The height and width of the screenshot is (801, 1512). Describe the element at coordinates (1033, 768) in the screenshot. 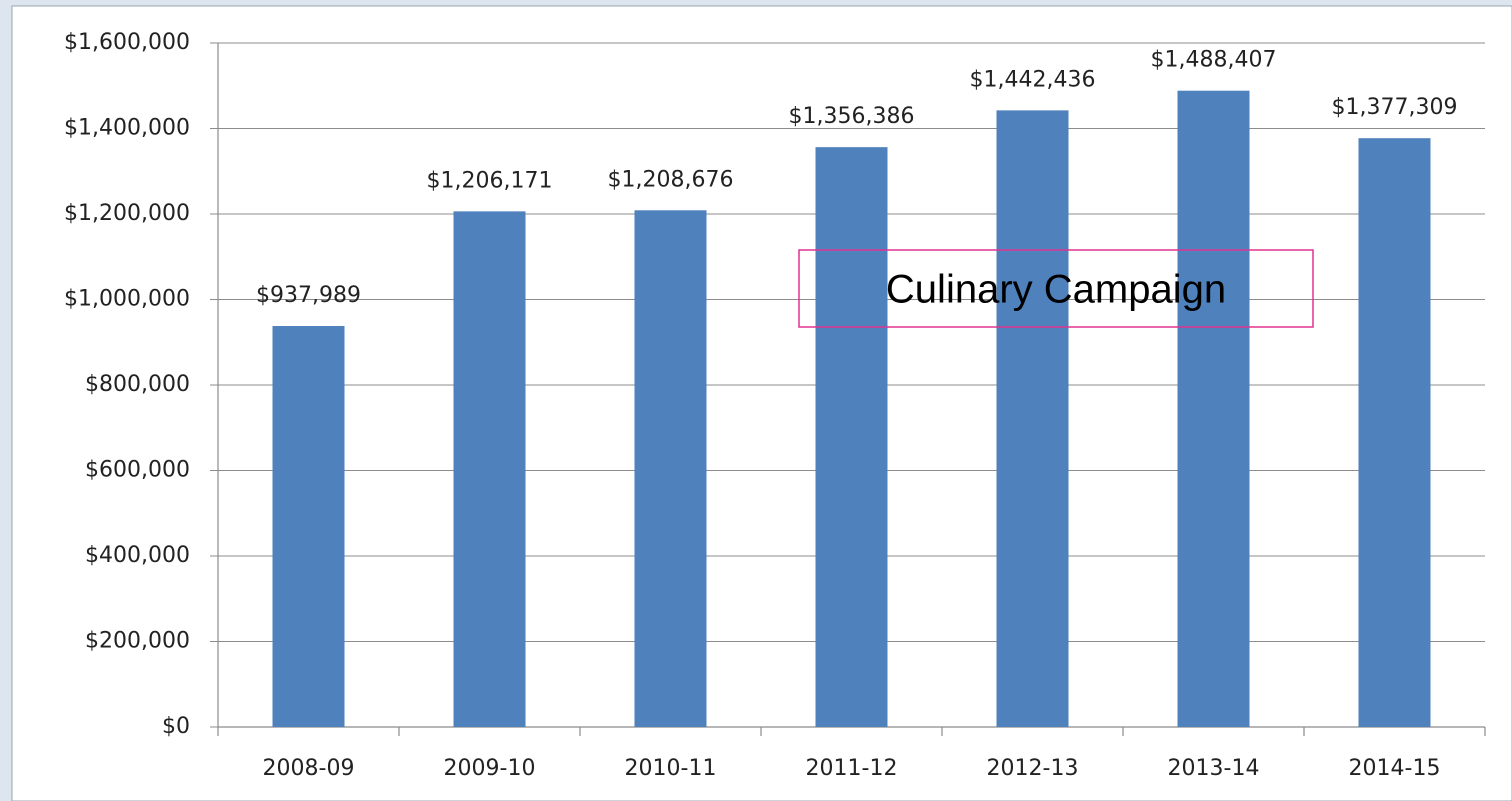

I see `x-tick-label: 2012-13` at that location.